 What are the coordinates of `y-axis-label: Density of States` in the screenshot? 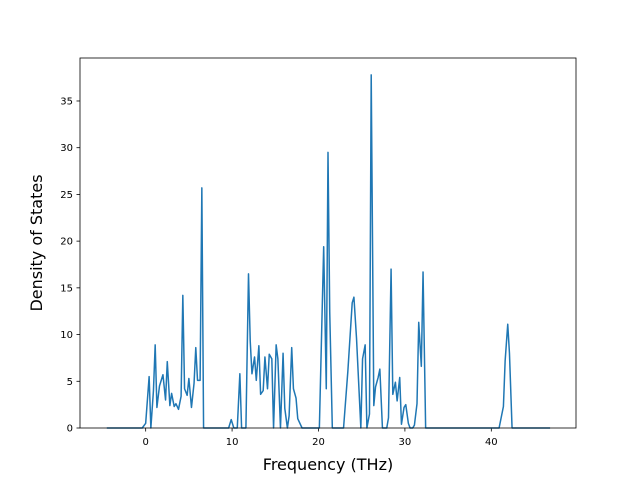 It's located at (36, 242).